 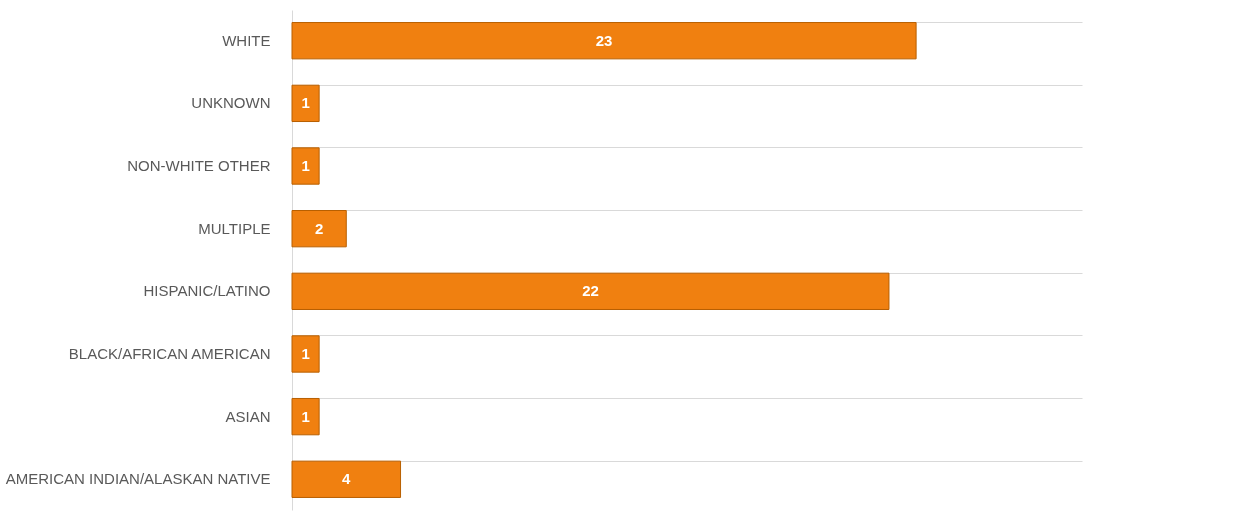 What do you see at coordinates (169, 353) in the screenshot?
I see `y-tick-label: BLACK/AFRICAN AMERICAN` at bounding box center [169, 353].